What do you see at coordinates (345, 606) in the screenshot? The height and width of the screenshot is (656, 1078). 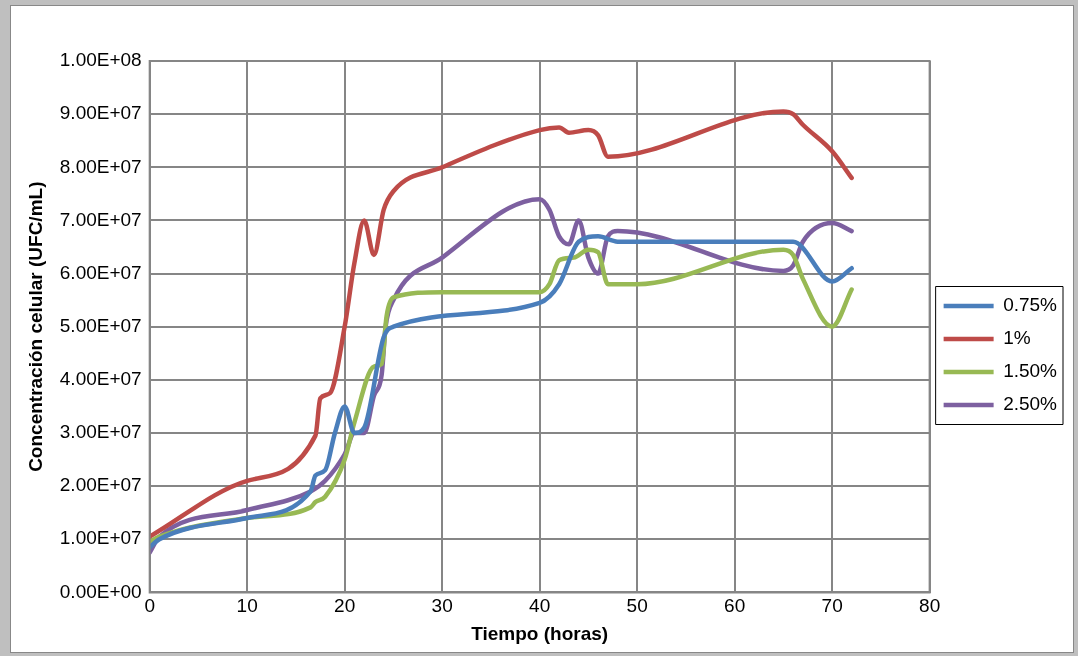 I see `x-tick-label: 20` at bounding box center [345, 606].